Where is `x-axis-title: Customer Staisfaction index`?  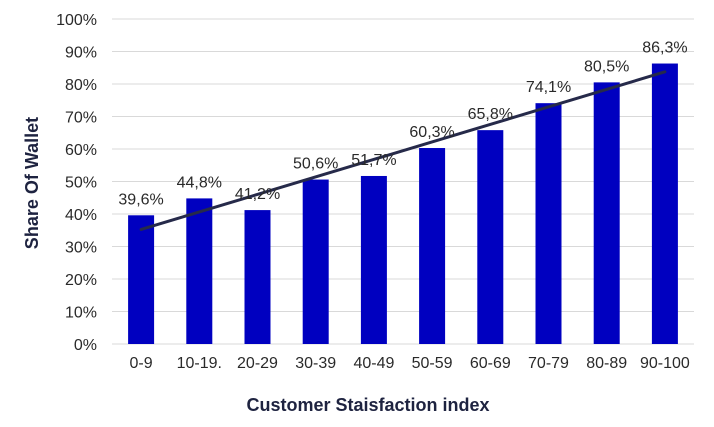
x-axis-title: Customer Staisfaction index is located at coordinates (367, 405).